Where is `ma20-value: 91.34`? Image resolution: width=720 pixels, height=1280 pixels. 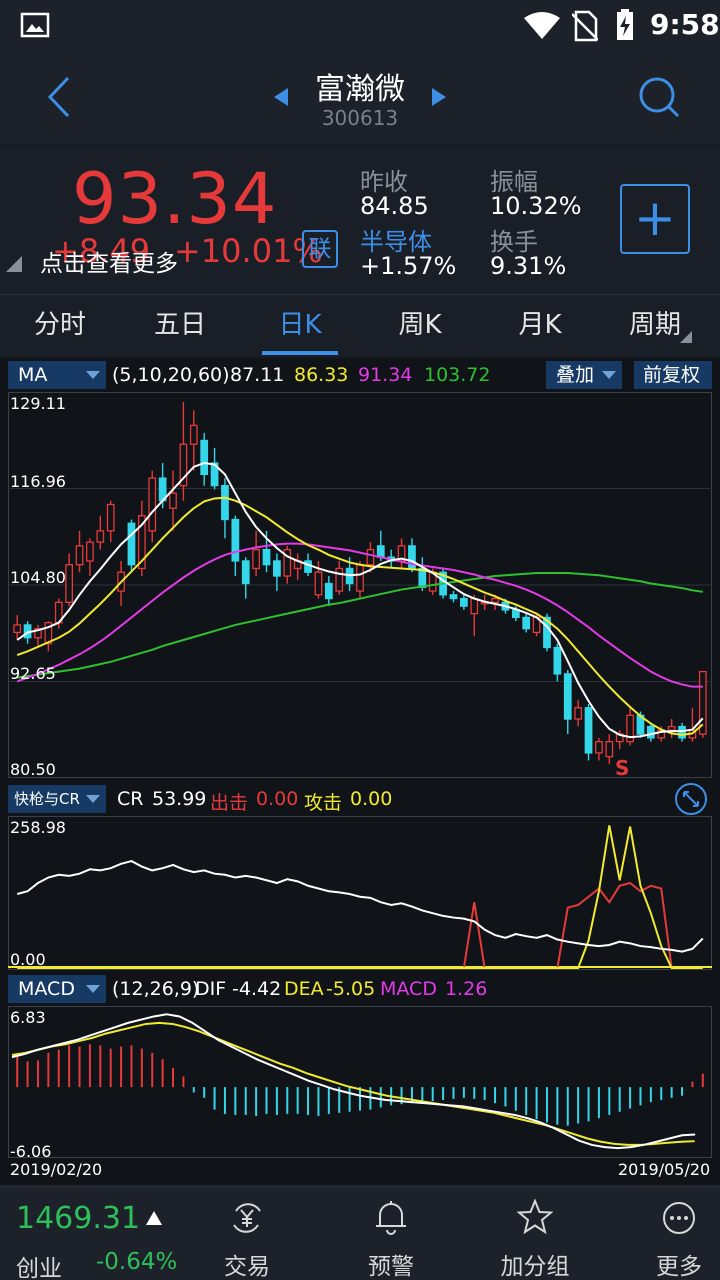
ma20-value: 91.34 is located at coordinates (385, 375).